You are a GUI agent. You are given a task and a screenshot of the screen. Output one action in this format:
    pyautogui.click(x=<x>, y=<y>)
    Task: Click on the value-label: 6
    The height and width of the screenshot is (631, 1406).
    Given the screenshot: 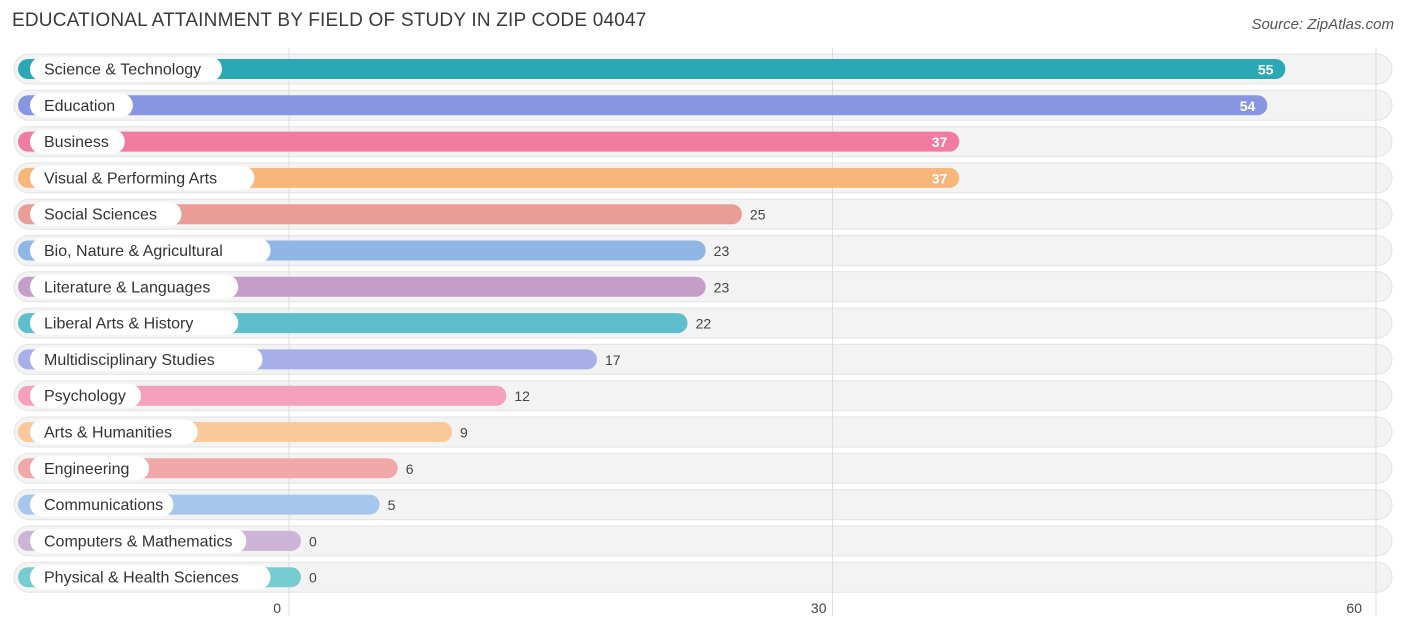 What is the action you would take?
    pyautogui.click(x=410, y=469)
    